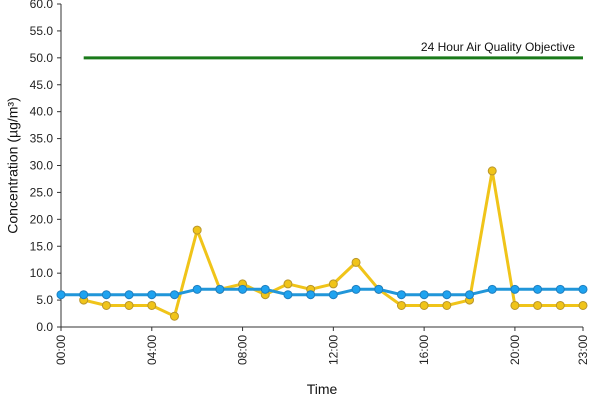  I want to click on y-tick-label: 40.0, so click(42, 112).